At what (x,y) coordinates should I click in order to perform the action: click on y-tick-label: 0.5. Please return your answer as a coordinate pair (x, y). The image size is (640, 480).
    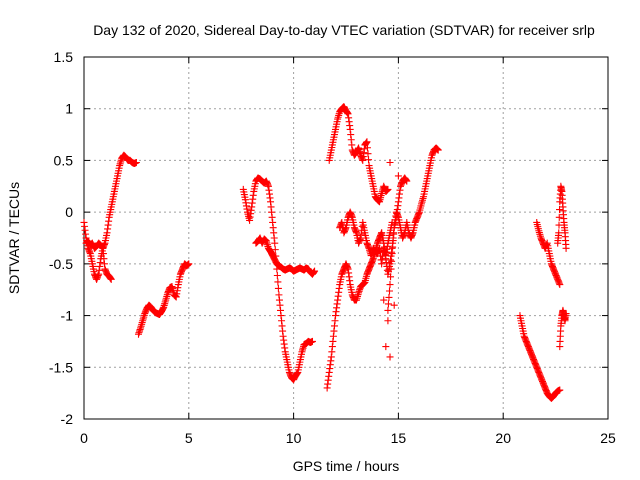
    Looking at the image, I should click on (64, 160).